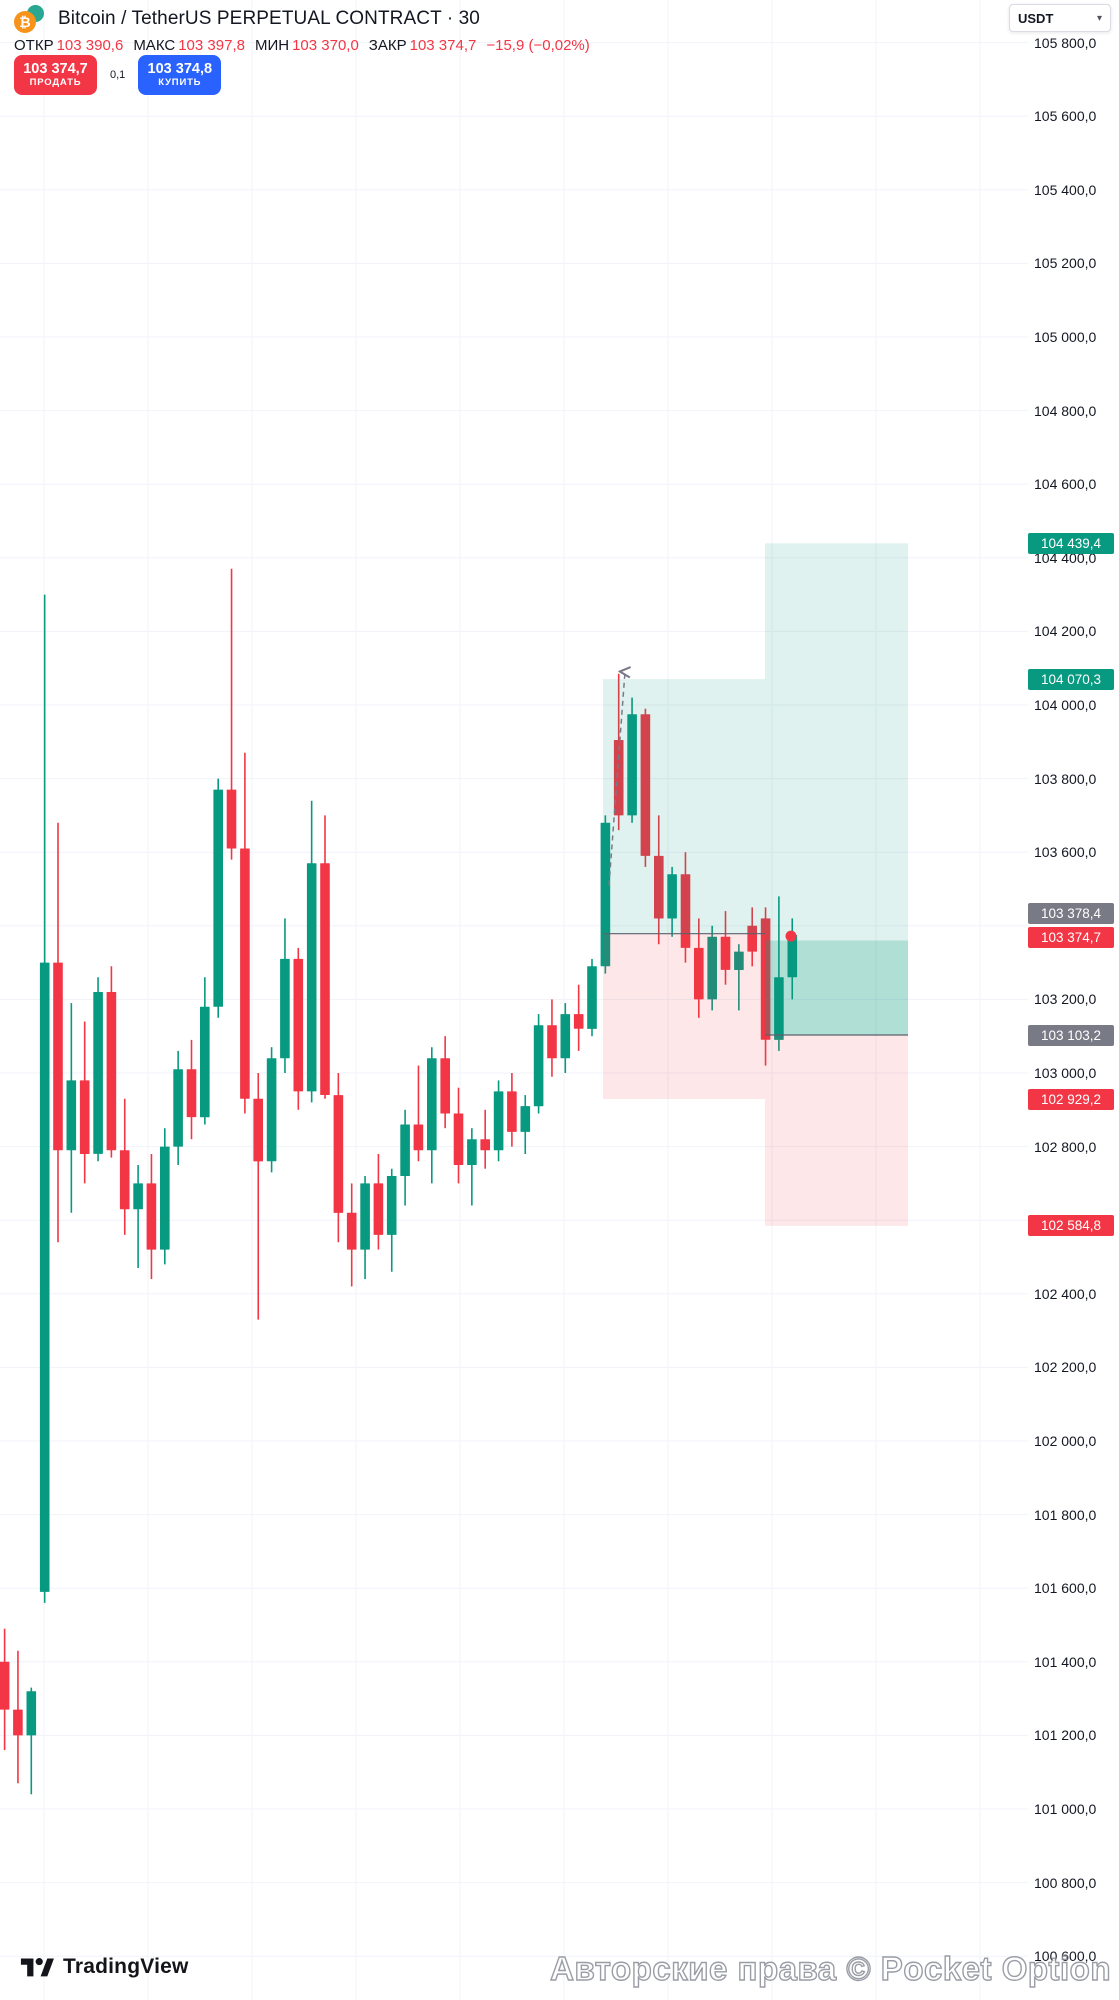 The height and width of the screenshot is (2000, 1119). I want to click on profit-zone, so click(684, 806).